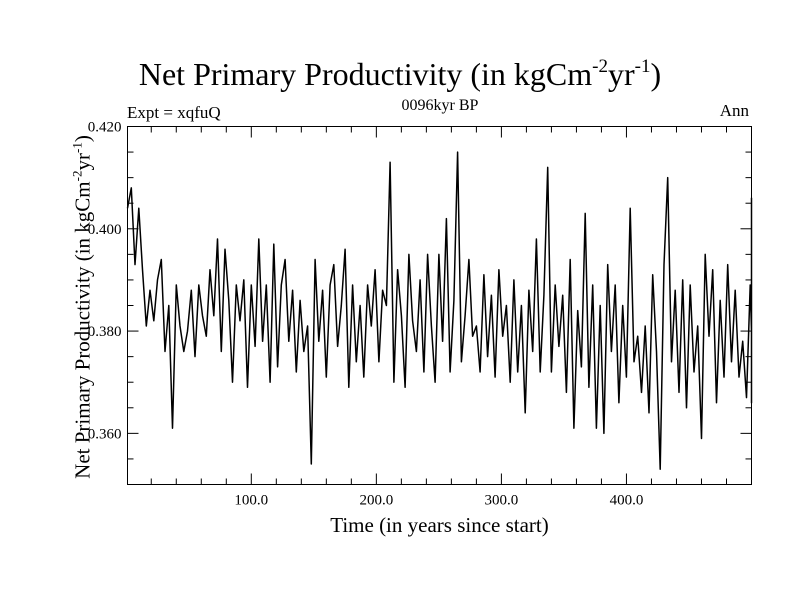 The height and width of the screenshot is (600, 800). What do you see at coordinates (627, 501) in the screenshot?
I see `x-tick-label: 400.0` at bounding box center [627, 501].